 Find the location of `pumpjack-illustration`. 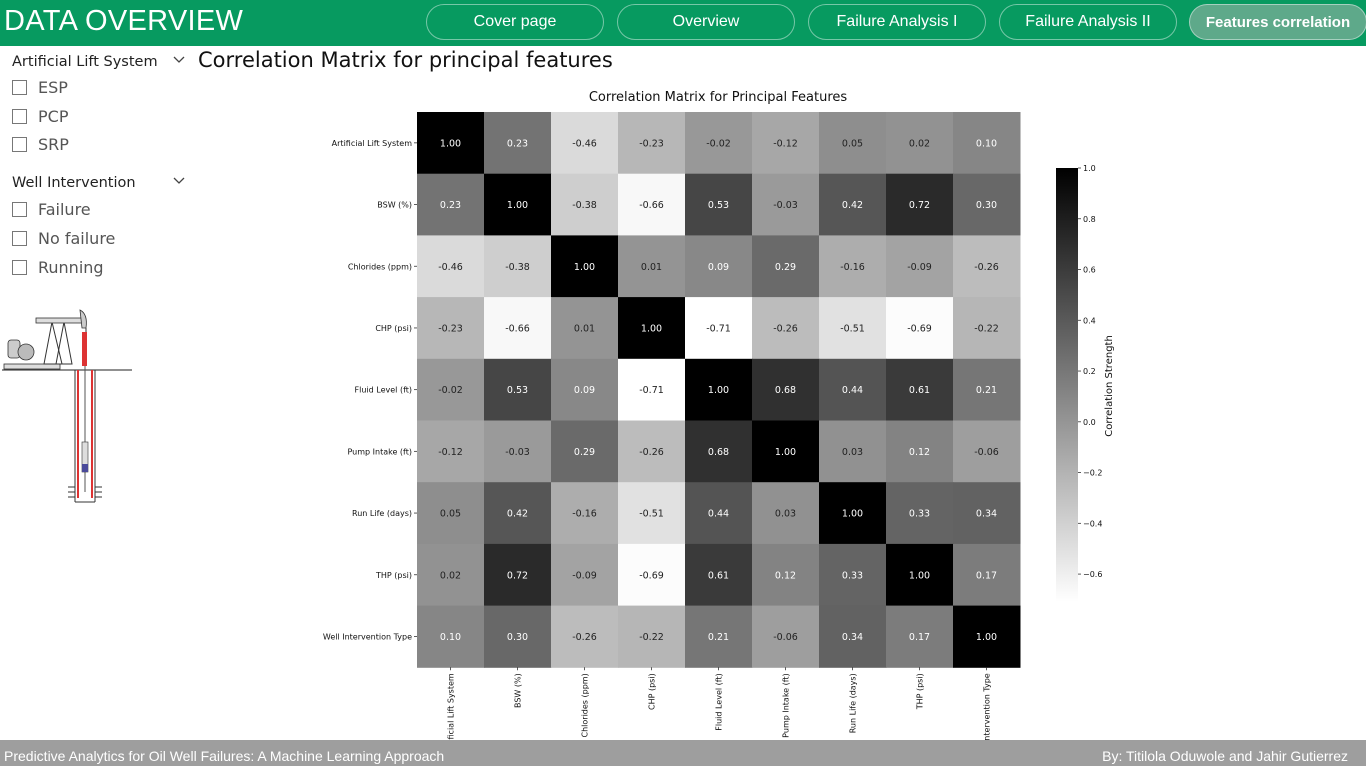

pumpjack-illustration is located at coordinates (67, 406).